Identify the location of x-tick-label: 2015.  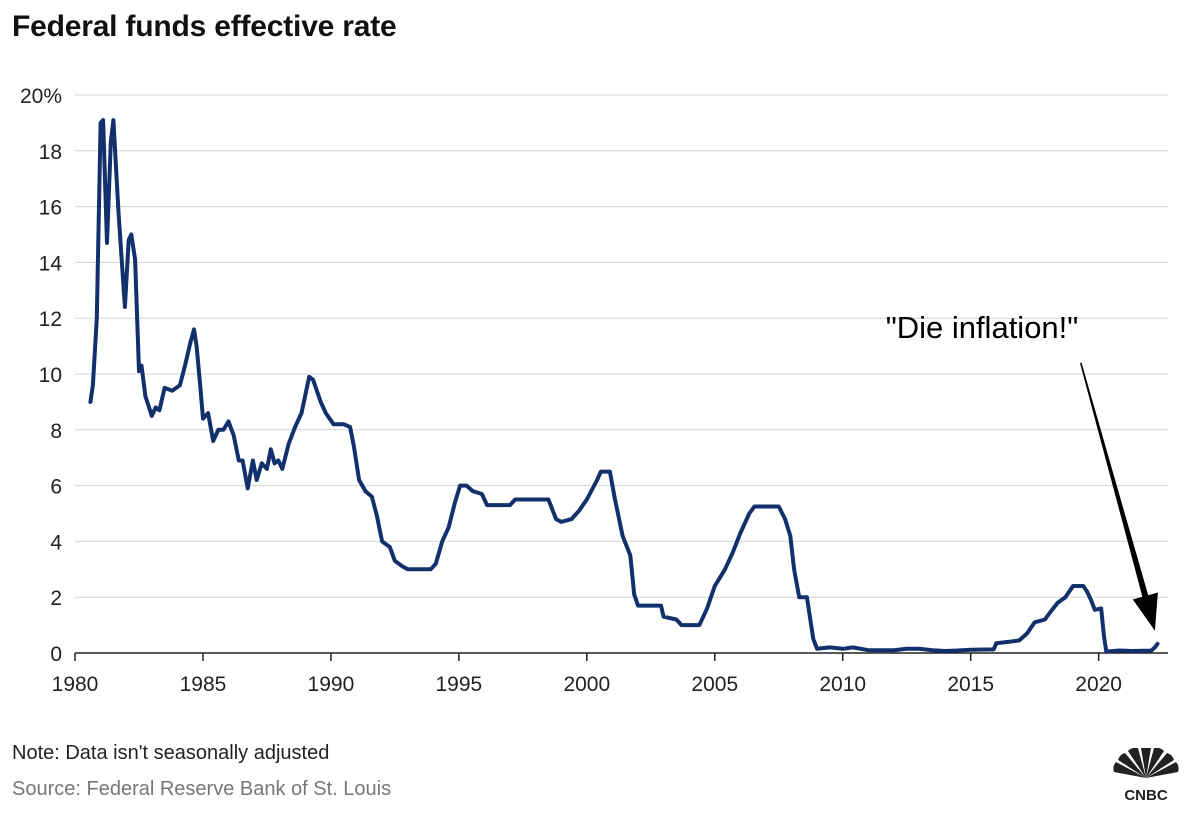
(970, 684).